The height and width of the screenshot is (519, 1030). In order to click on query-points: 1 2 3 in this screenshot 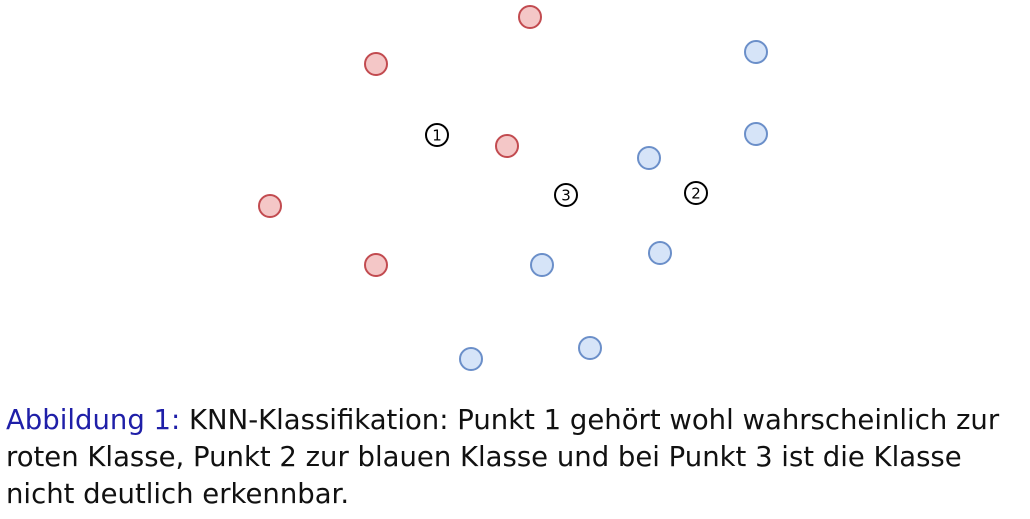, I will do `click(566, 165)`.